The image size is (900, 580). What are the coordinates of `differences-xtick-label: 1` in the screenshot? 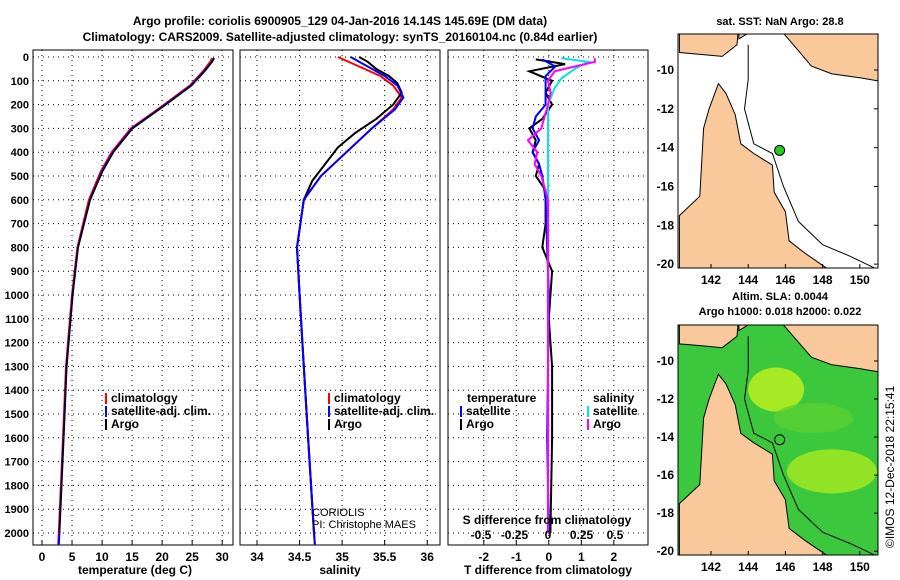 It's located at (581, 557).